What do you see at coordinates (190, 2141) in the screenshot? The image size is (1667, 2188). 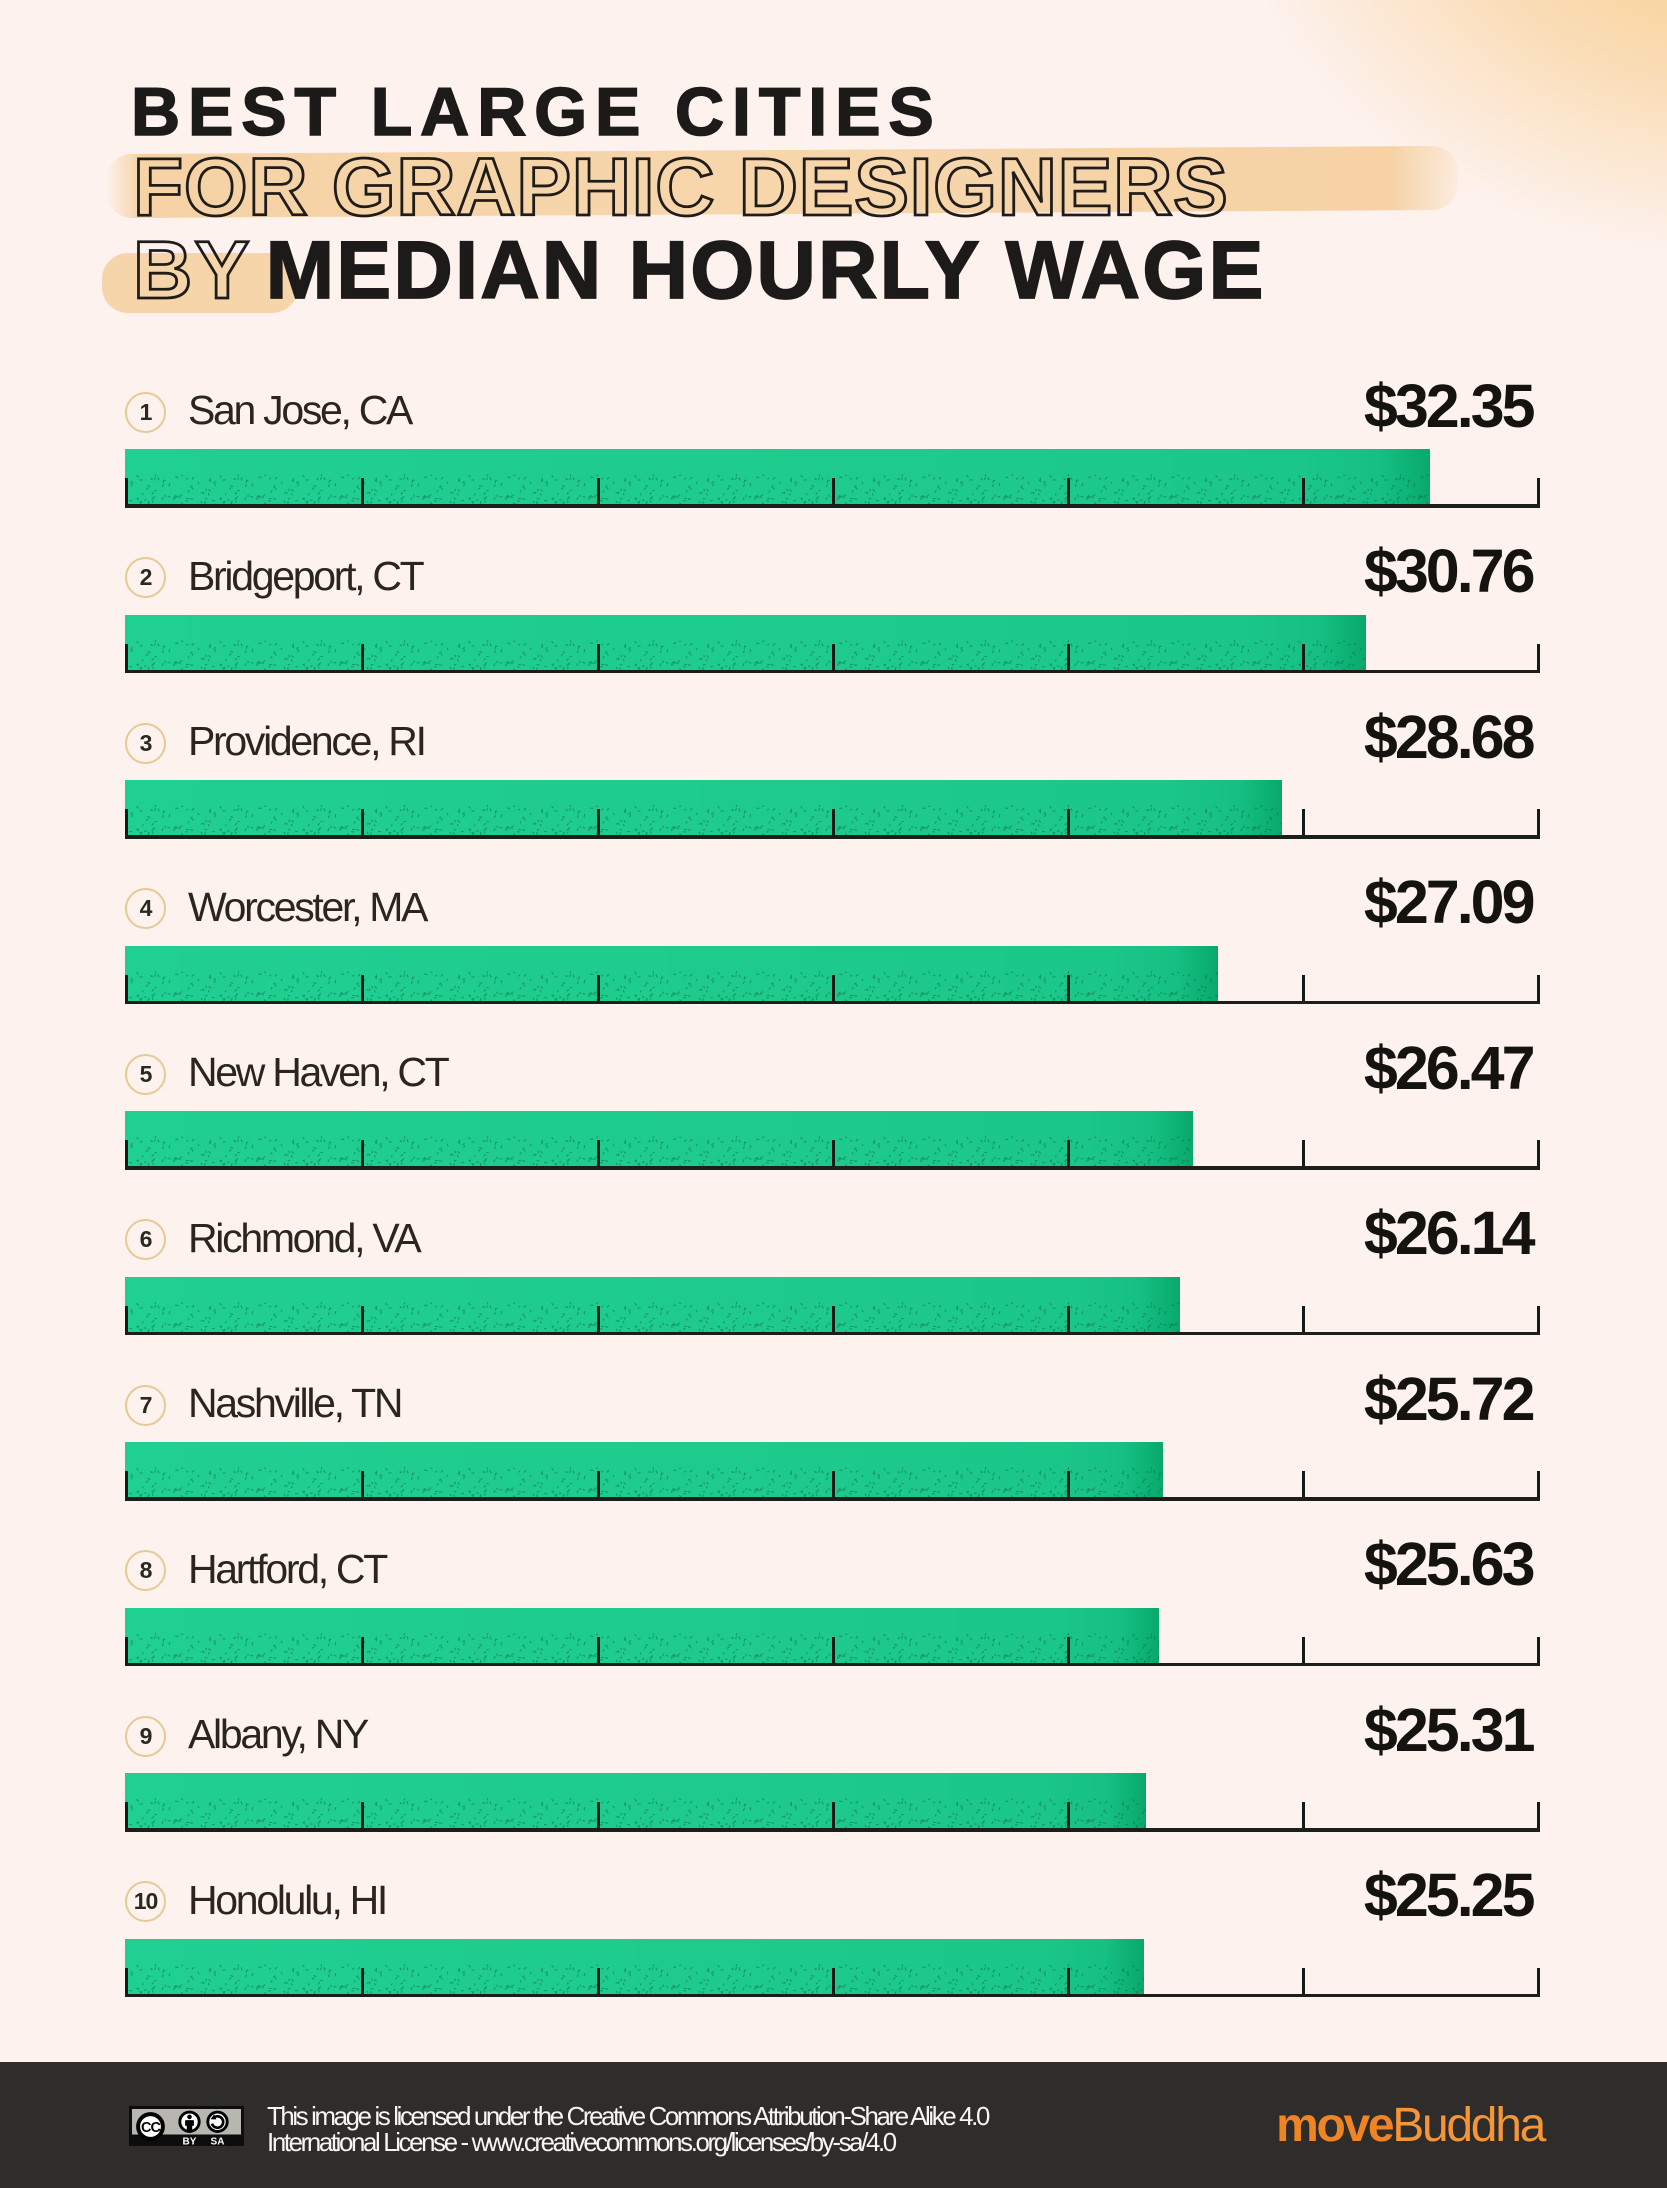 I see `svg-text: BY` at bounding box center [190, 2141].